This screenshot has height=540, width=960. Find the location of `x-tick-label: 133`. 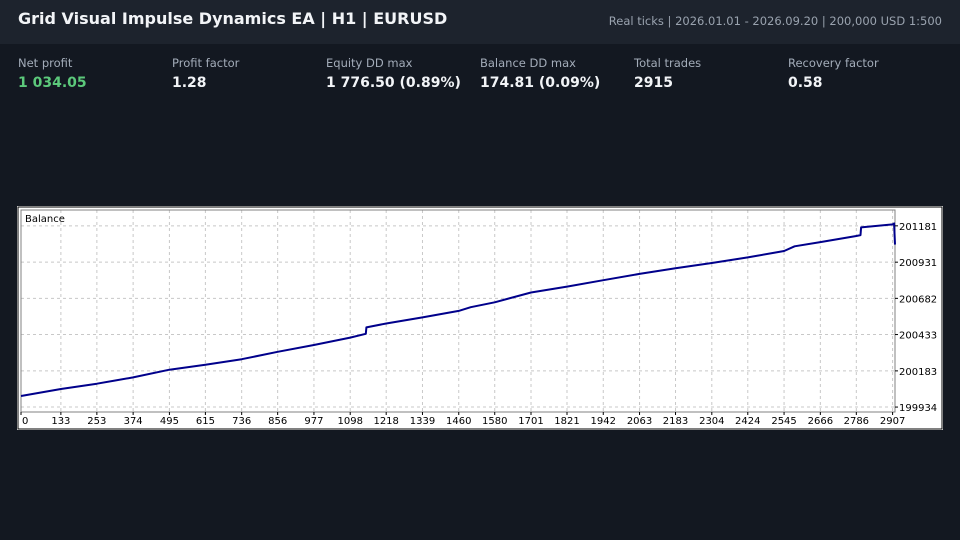

x-tick-label: 133 is located at coordinates (60, 421).